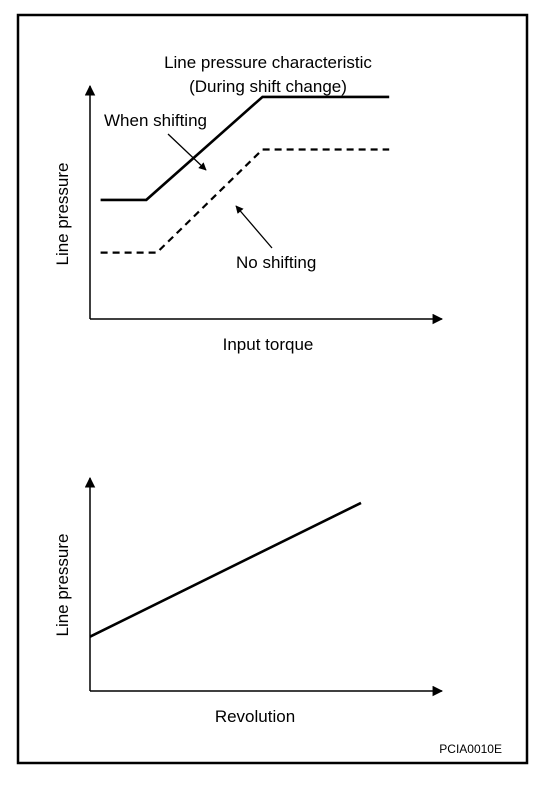 The height and width of the screenshot is (795, 560). I want to click on series-line-no-shifting, so click(245, 201).